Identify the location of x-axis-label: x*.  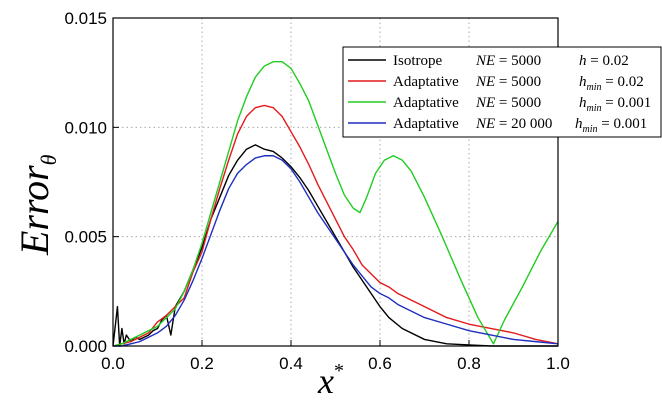
(330, 380).